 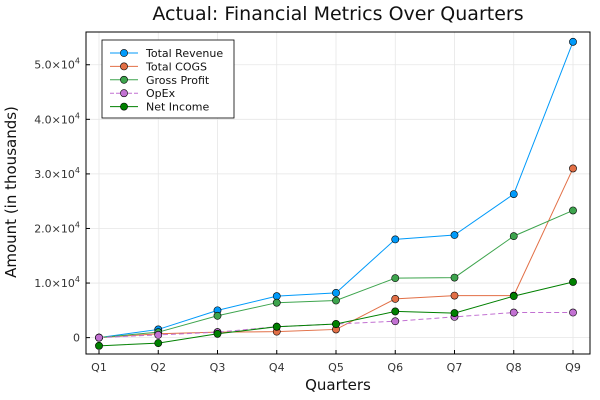 What do you see at coordinates (184, 53) in the screenshot?
I see `legend-label: Total Revenue` at bounding box center [184, 53].